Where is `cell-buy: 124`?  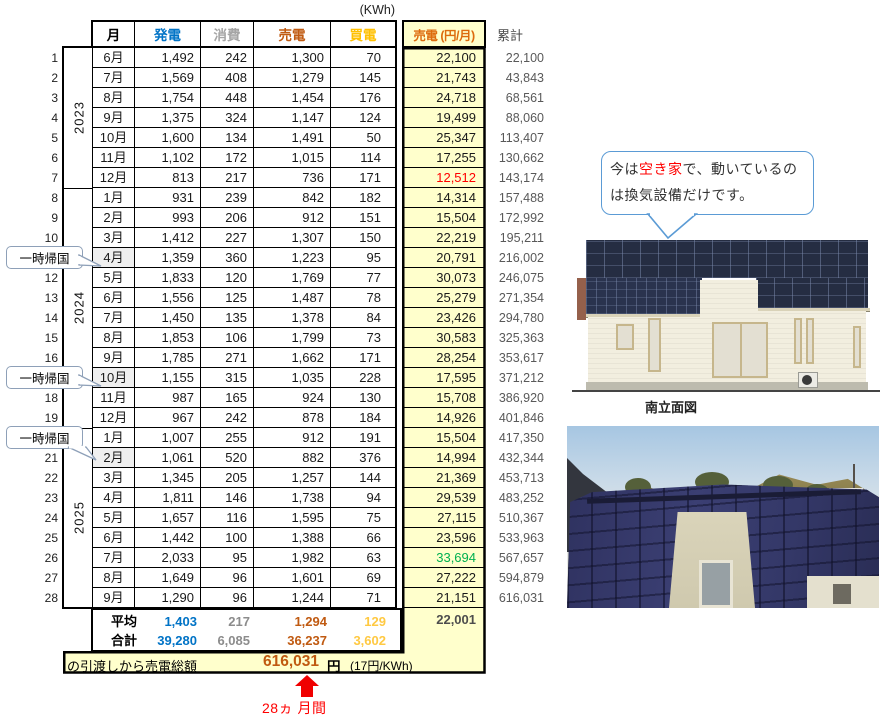
cell-buy: 124 is located at coordinates (370, 117).